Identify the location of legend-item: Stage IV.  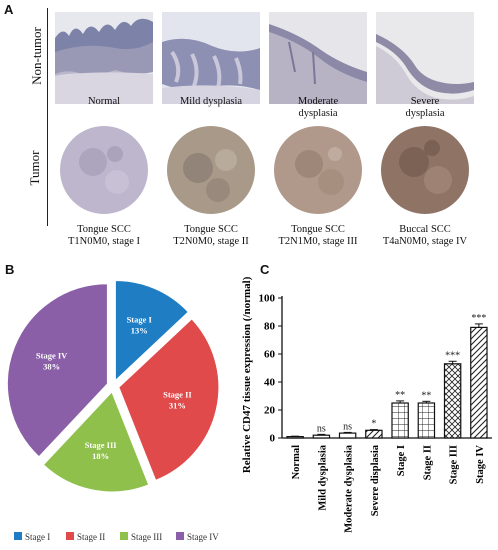
(197, 537).